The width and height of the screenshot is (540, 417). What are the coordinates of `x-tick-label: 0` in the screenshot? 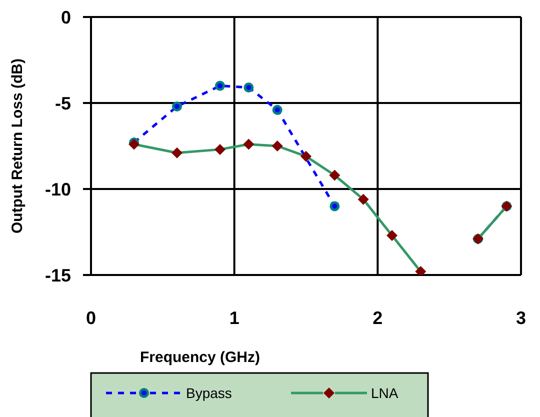 It's located at (91, 318).